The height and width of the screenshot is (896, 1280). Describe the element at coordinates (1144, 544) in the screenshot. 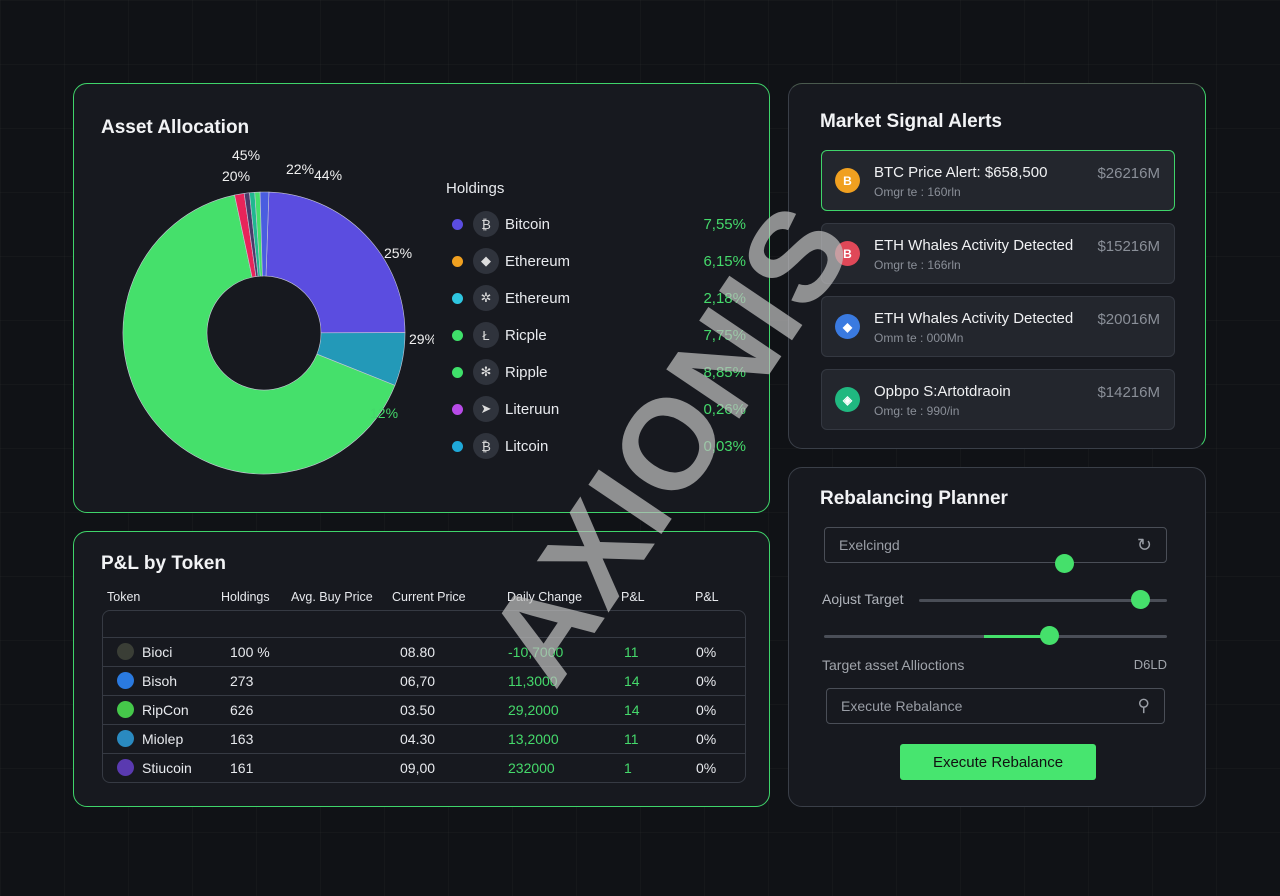

I see `refresh-icon: ↻` at that location.